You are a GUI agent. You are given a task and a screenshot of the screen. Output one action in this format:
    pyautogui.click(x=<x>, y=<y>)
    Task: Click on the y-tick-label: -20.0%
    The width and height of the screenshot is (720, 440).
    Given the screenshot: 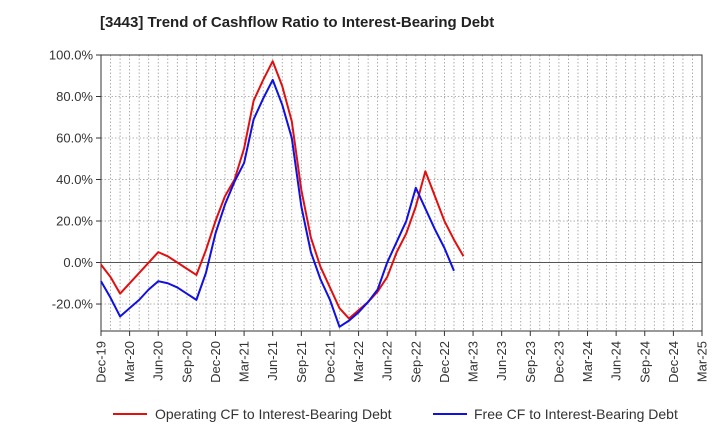 What is the action you would take?
    pyautogui.click(x=73, y=304)
    